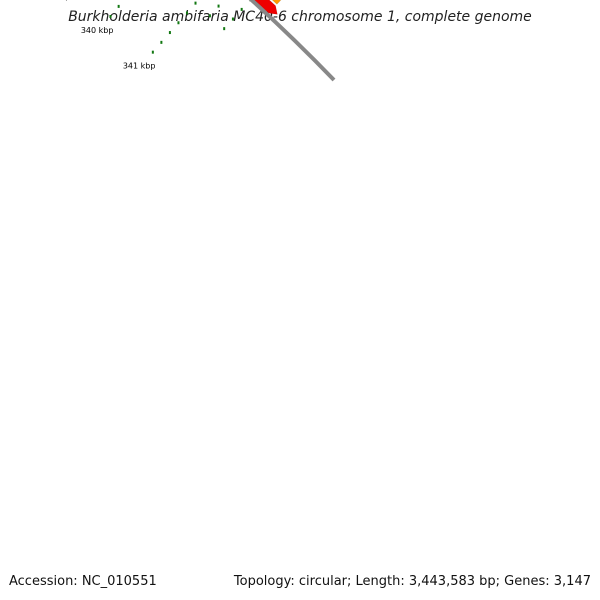 Image resolution: width=600 pixels, height=600 pixels. Describe the element at coordinates (97, 30) in the screenshot. I see `scale-label: 340 kbp` at that location.